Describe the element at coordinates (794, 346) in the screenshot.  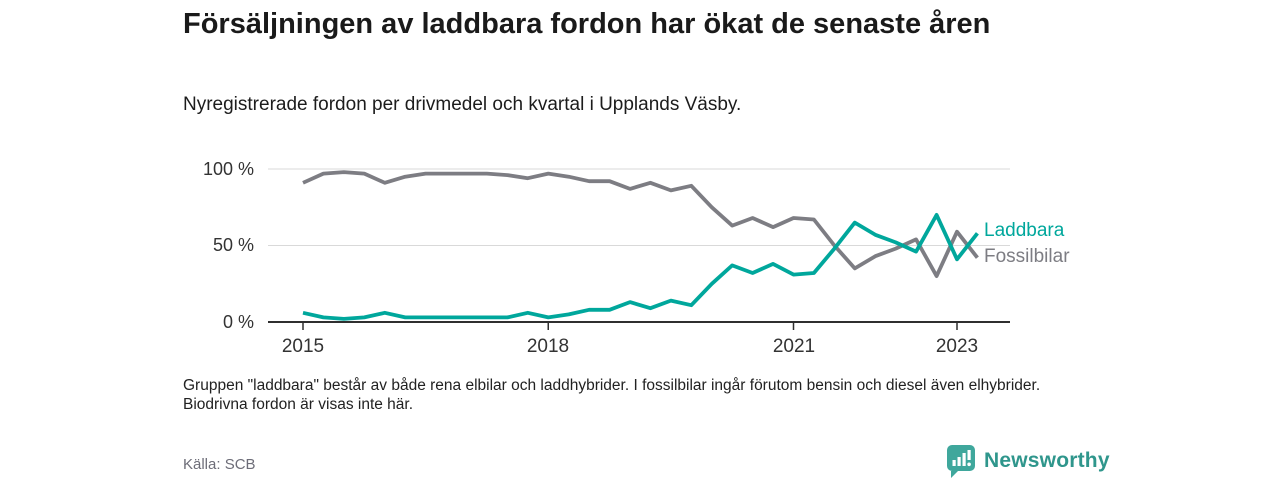
I see `x-tick-label-2021: 2021` at that location.